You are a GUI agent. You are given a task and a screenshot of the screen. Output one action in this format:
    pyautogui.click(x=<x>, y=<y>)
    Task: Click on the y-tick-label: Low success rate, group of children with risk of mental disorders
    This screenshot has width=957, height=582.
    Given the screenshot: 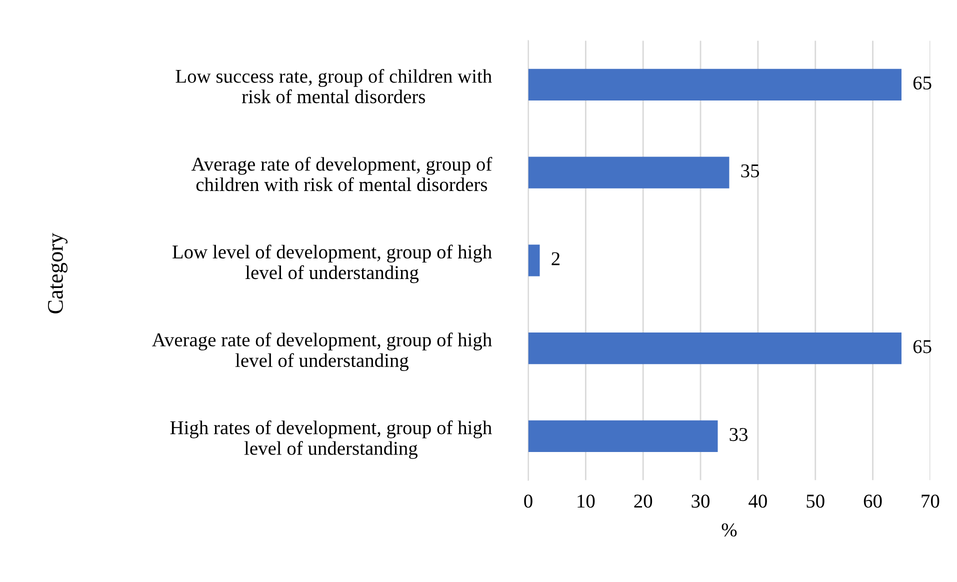 What is the action you would take?
    pyautogui.click(x=334, y=86)
    